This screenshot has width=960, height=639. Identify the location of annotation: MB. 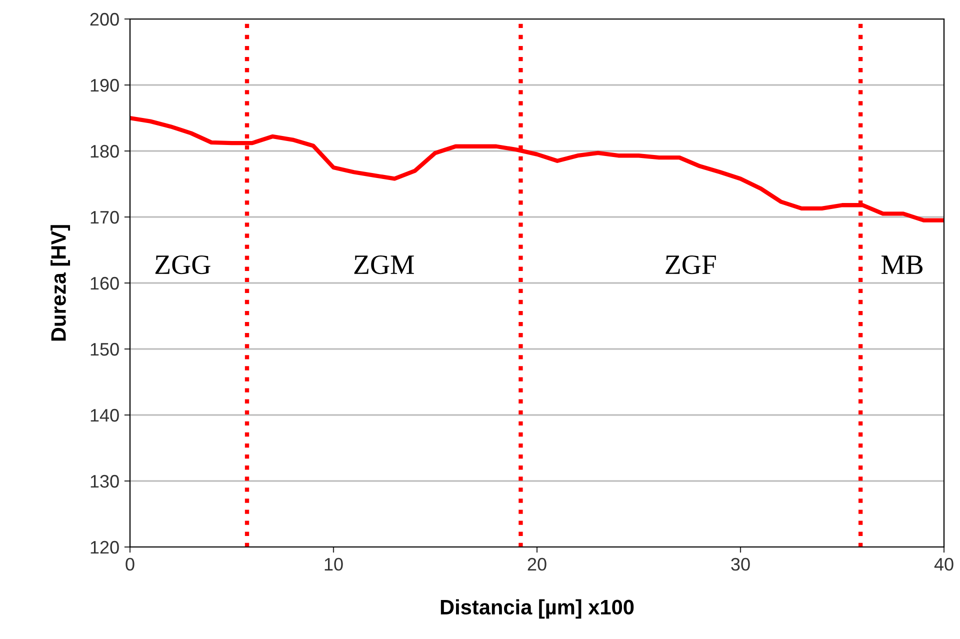
(902, 265).